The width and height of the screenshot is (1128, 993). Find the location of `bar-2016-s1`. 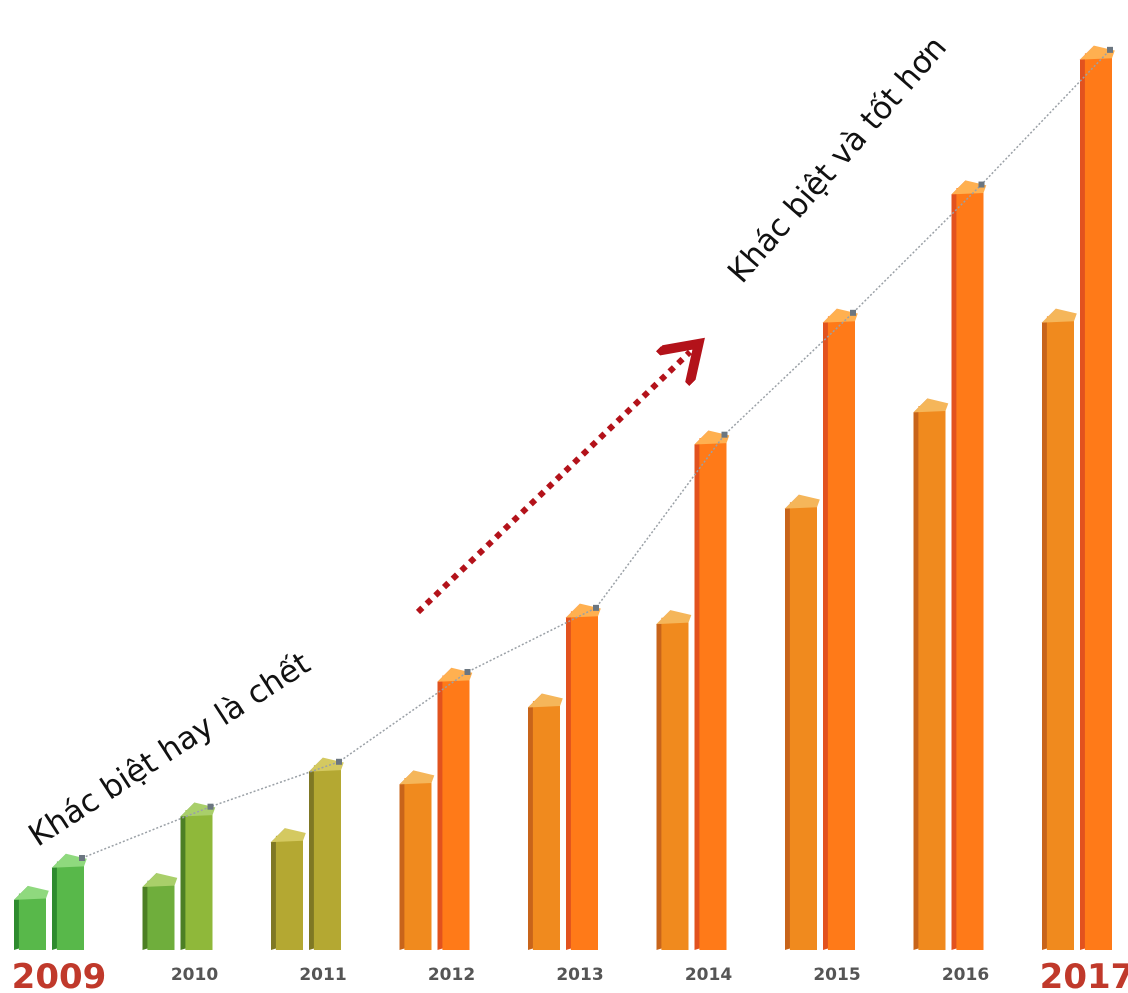

bar-2016-s1 is located at coordinates (931, 674).